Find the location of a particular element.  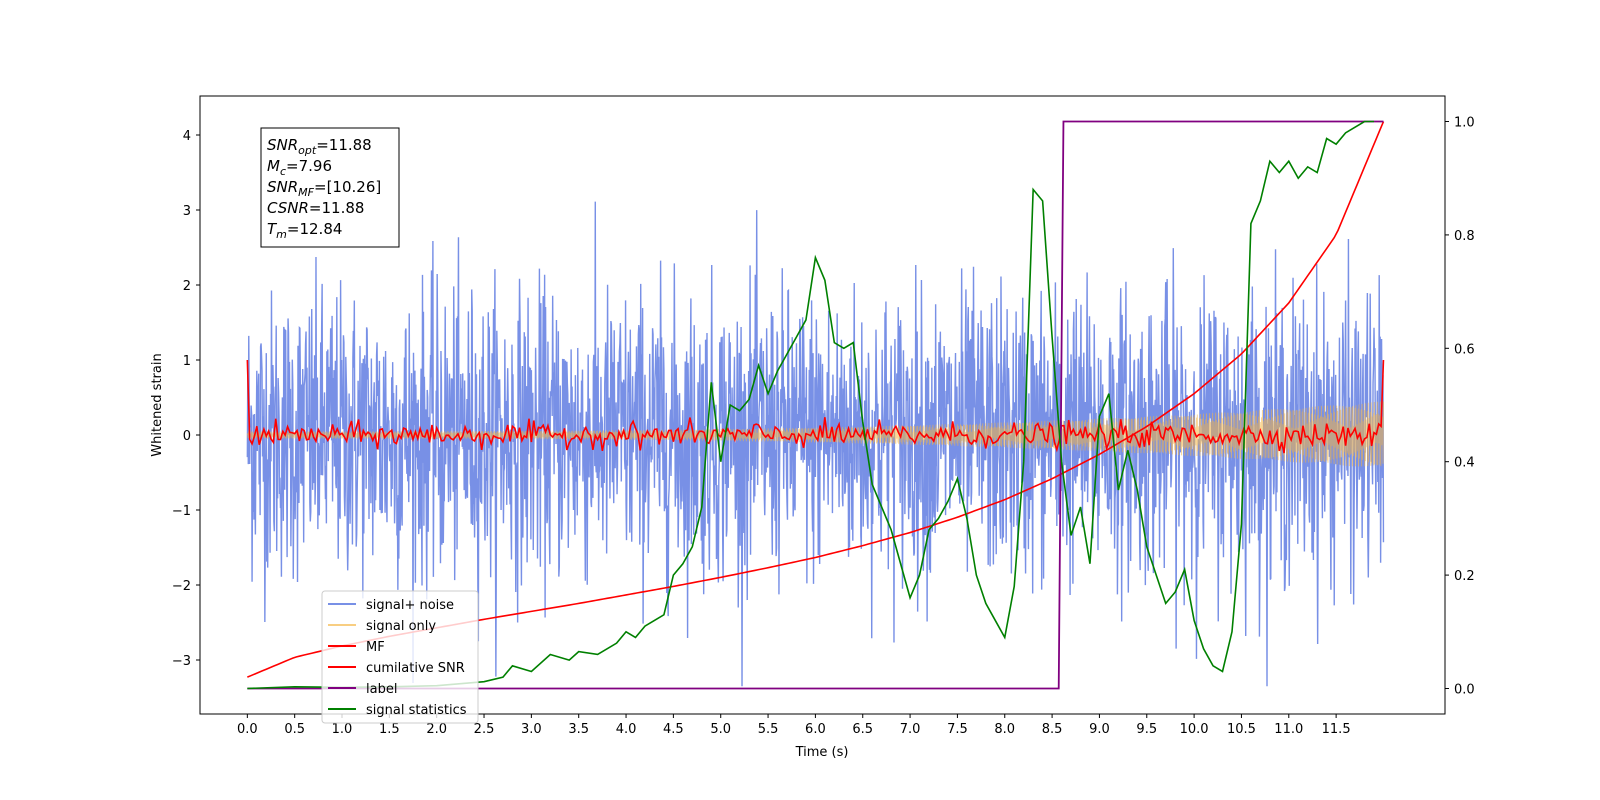

legend-label: signal only is located at coordinates (401, 626).